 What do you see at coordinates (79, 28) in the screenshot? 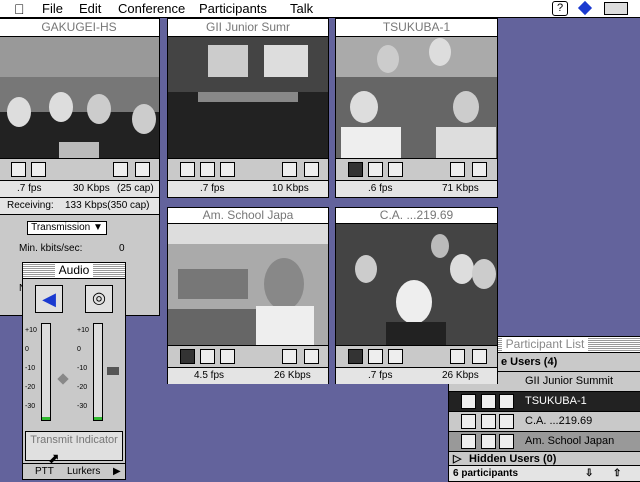
I see `window-title: GAKUGEI-HS` at bounding box center [79, 28].